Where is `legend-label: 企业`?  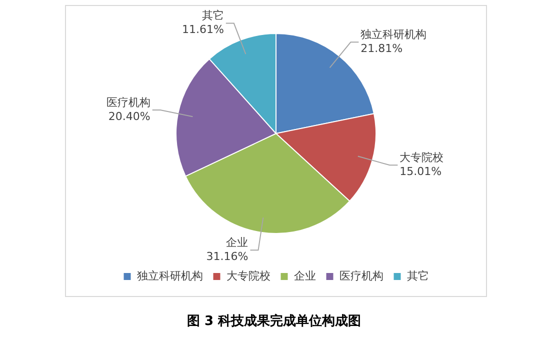 legend-label: 企业 is located at coordinates (305, 275).